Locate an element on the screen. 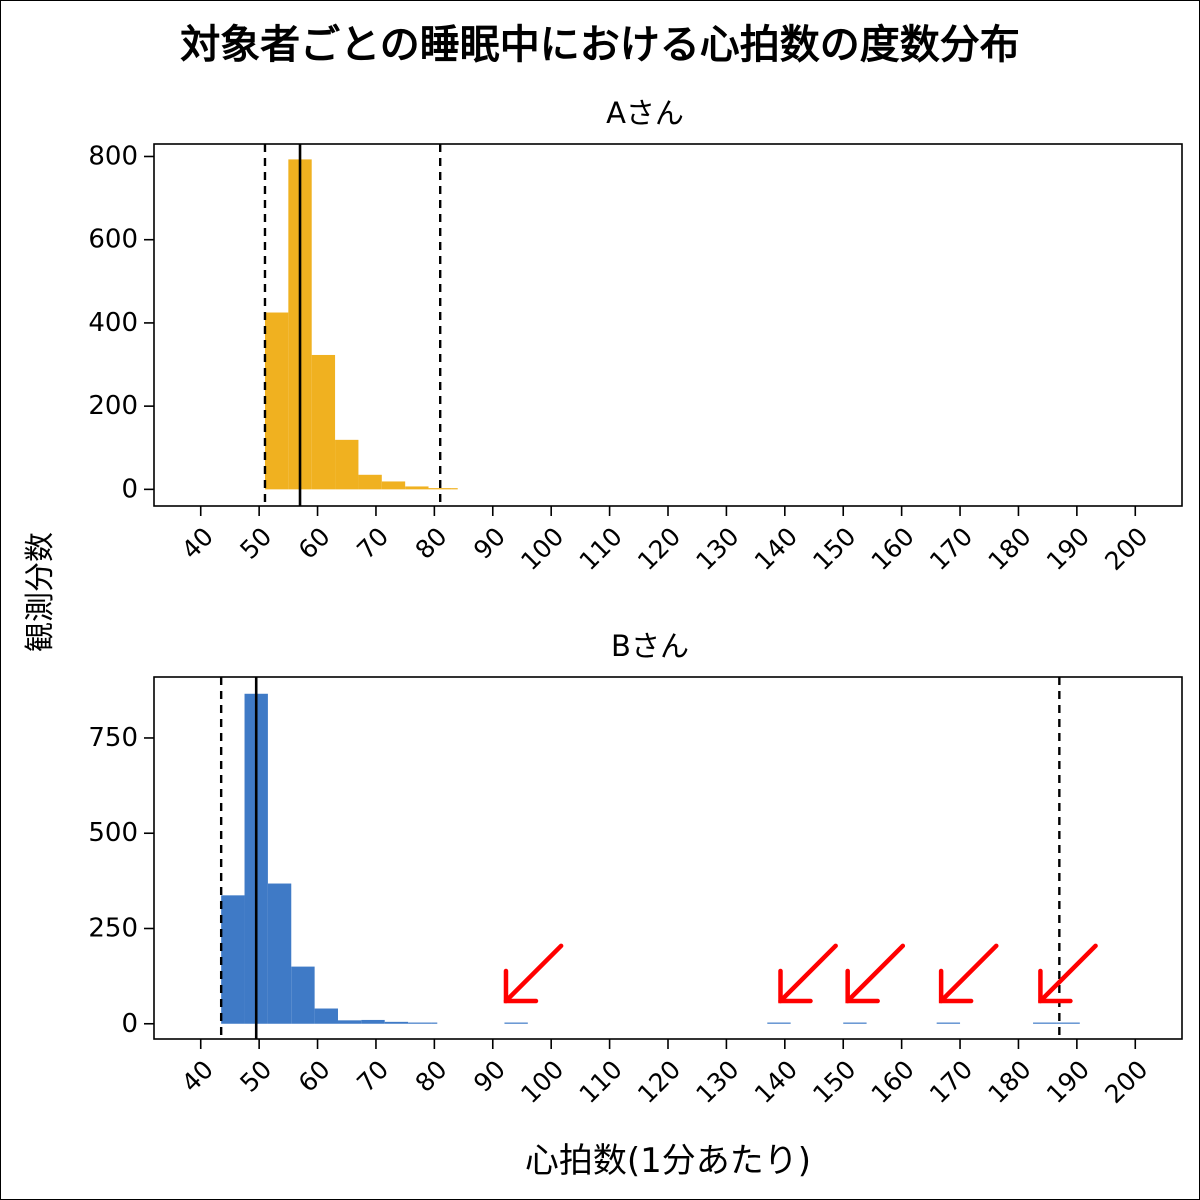 The image size is (1200, 1200). x-tick-label-a-16: 200 is located at coordinates (1126, 549).